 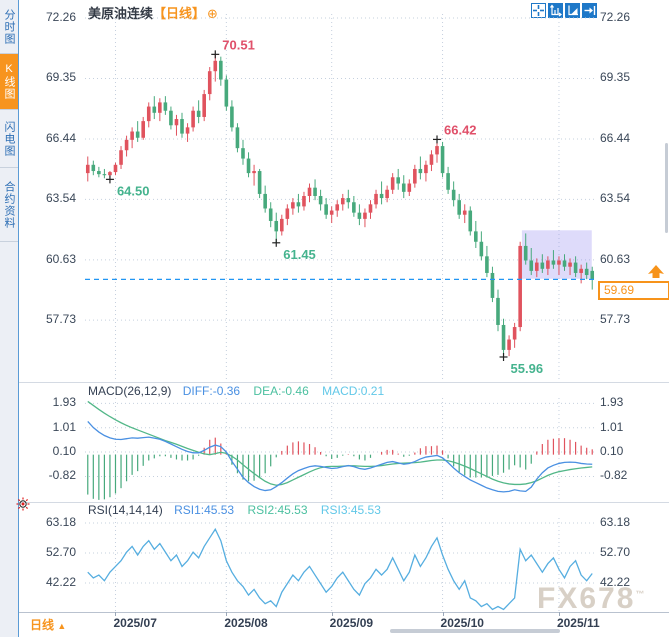 What do you see at coordinates (130, 391) in the screenshot?
I see `macd-params: MACD(26,12,9)` at bounding box center [130, 391].